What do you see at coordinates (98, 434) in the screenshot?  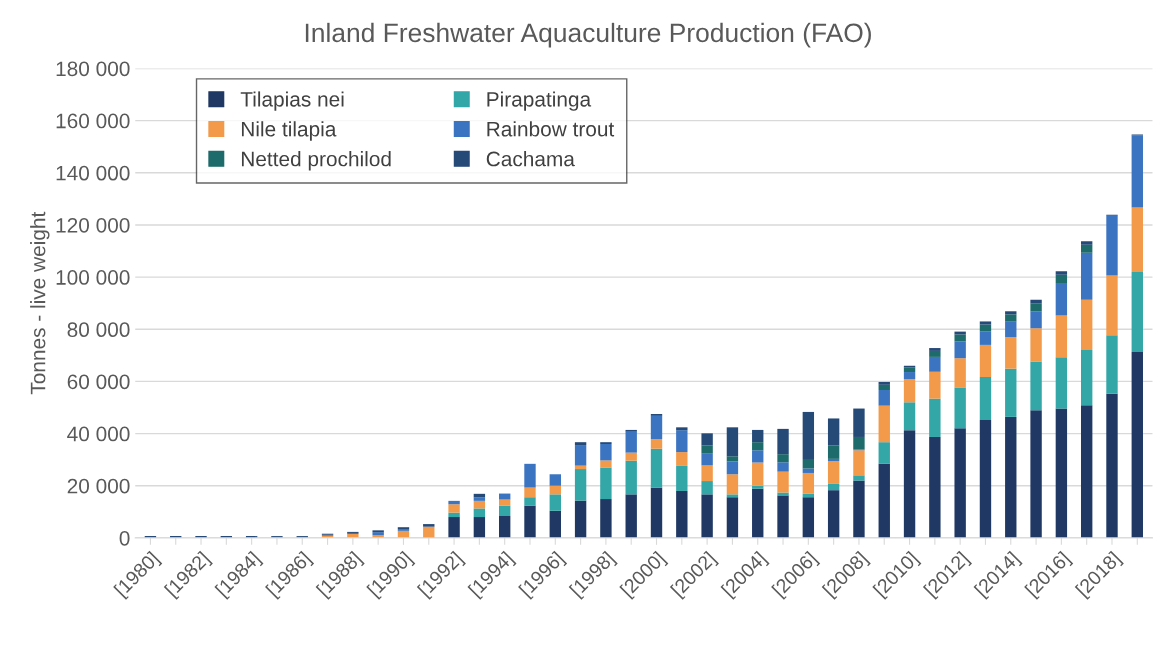 I see `y-tick-label: 40 000` at bounding box center [98, 434].